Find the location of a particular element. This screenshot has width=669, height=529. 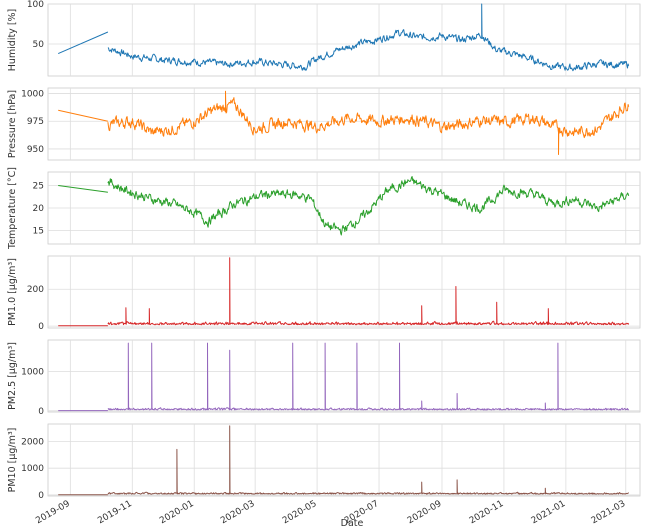

x-axis-label: Date is located at coordinates (352, 523).